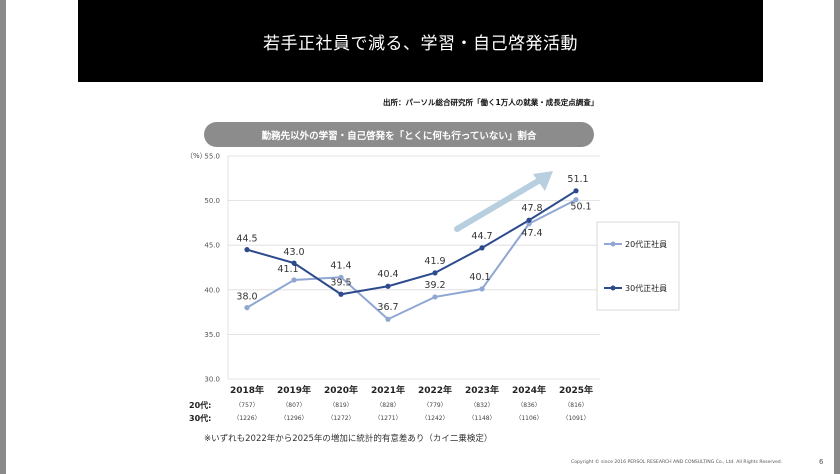 This screenshot has height=474, width=840. What do you see at coordinates (491, 102) in the screenshot?
I see `source-note: 出所：パーソル総合研究所「働く1万人の就業・成長定点調査」` at bounding box center [491, 102].